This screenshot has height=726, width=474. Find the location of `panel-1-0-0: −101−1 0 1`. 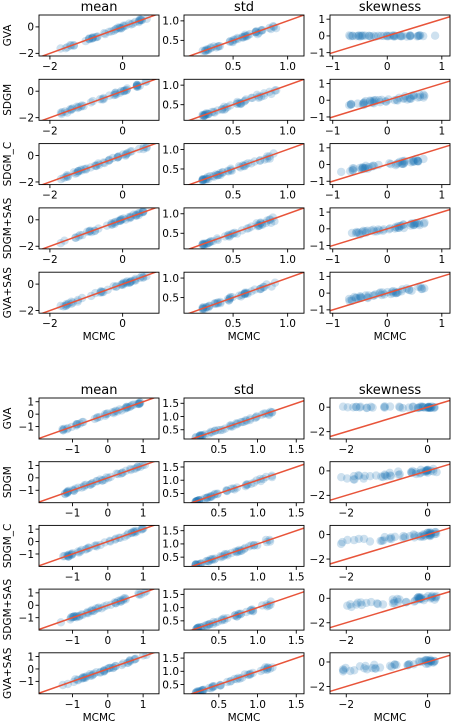

panel-1-0-0: −101−1 0 1 is located at coordinates (89, 426).